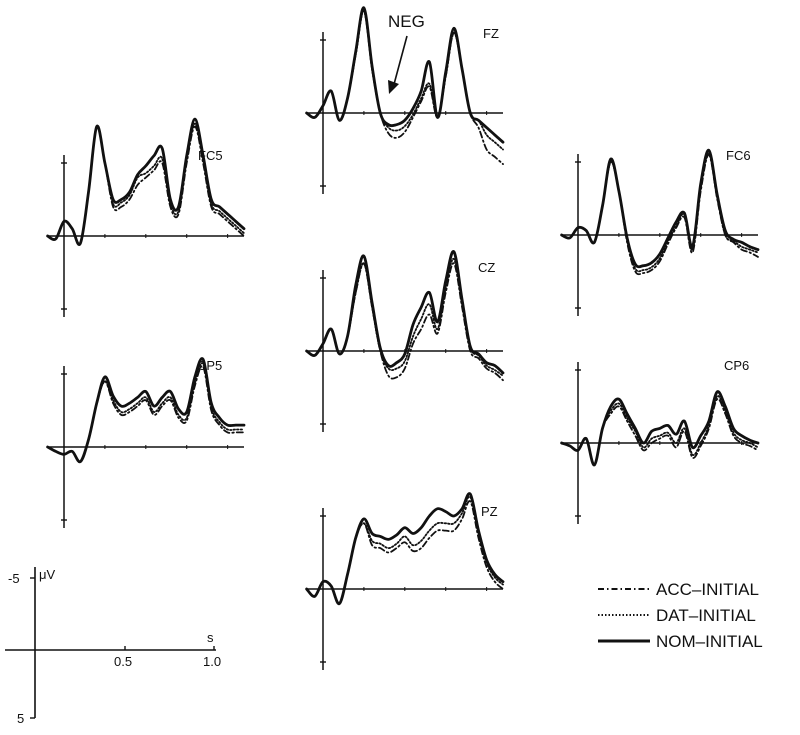  Describe the element at coordinates (659, 431) in the screenshot. I see `panel-cp6-series-acc-initial` at that location.